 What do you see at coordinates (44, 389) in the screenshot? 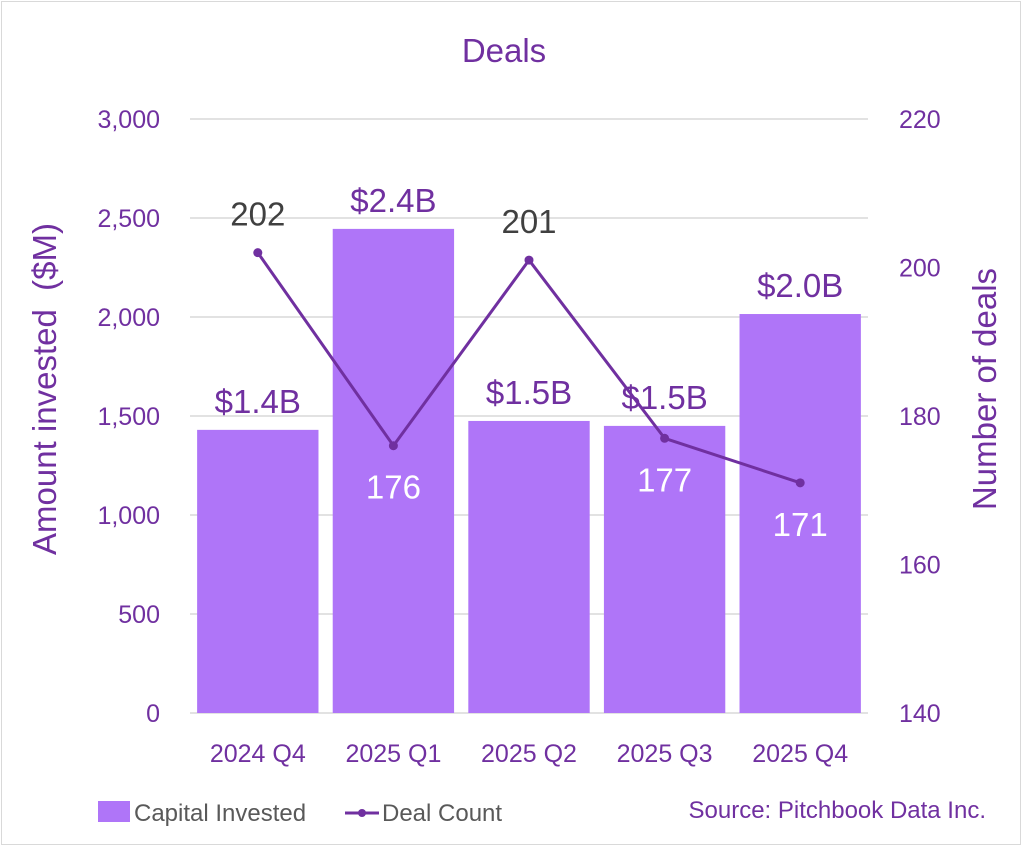
I see `left-axis-title: Amount invested ($M)` at bounding box center [44, 389].